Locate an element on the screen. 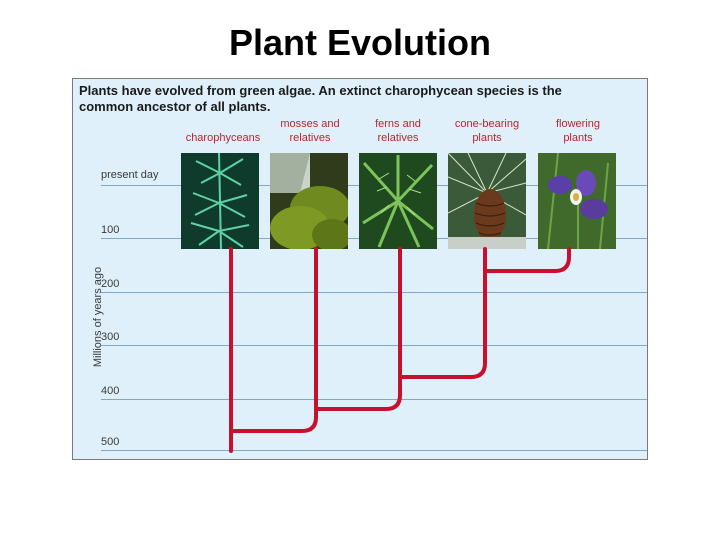  branch-flowering is located at coordinates (527, 260).